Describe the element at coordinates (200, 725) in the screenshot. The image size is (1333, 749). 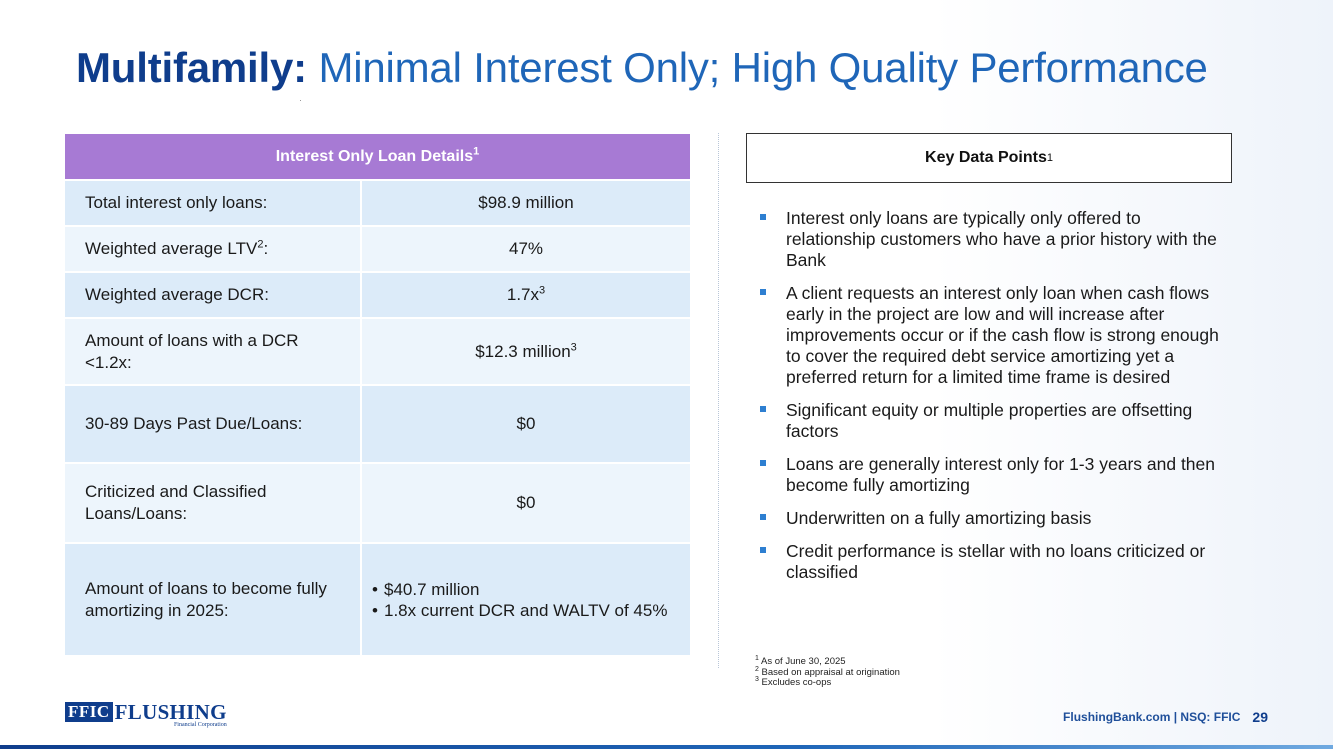
I see `logo-subtitle: Financial Corporation` at that location.